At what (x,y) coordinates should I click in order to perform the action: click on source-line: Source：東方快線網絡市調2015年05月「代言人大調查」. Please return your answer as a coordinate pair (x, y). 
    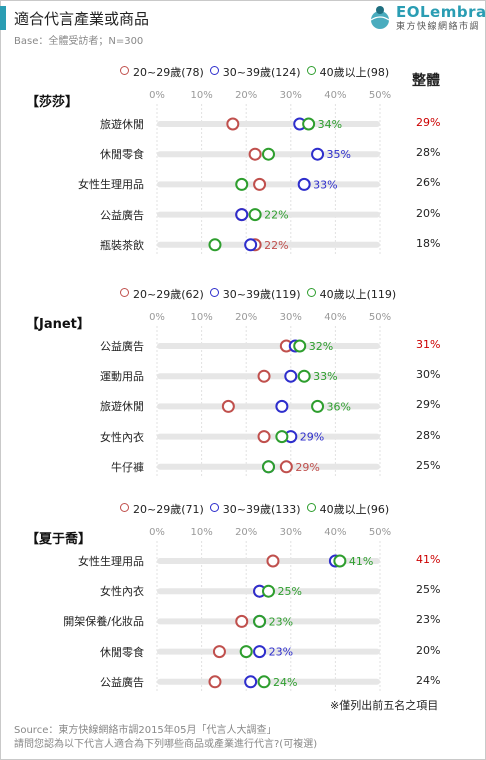
    Looking at the image, I should click on (145, 730).